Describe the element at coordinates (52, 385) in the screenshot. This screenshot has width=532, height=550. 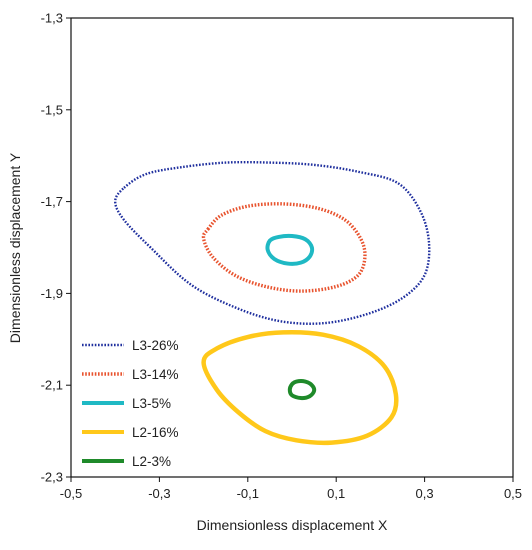
I see `y-tick-label: -2,1` at that location.